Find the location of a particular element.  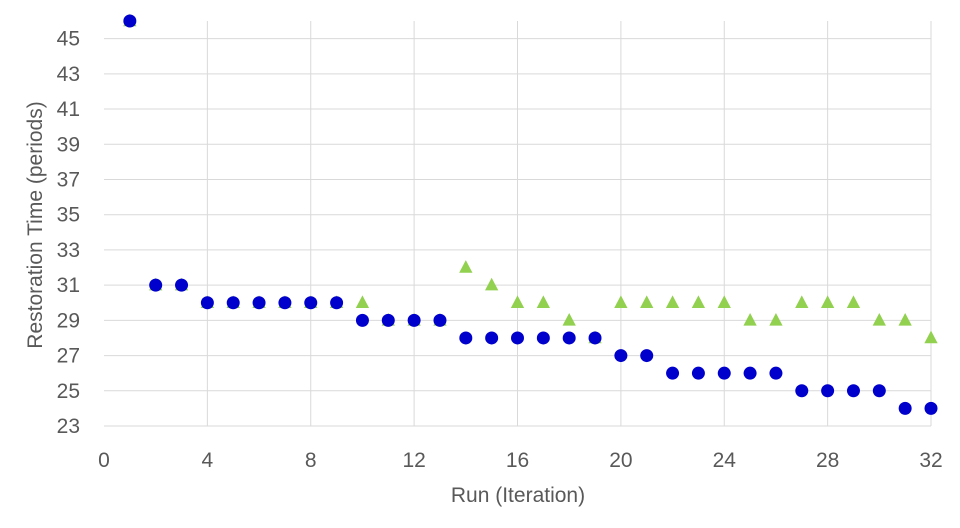

x-axis-title: Run (Iteration) is located at coordinates (518, 495).